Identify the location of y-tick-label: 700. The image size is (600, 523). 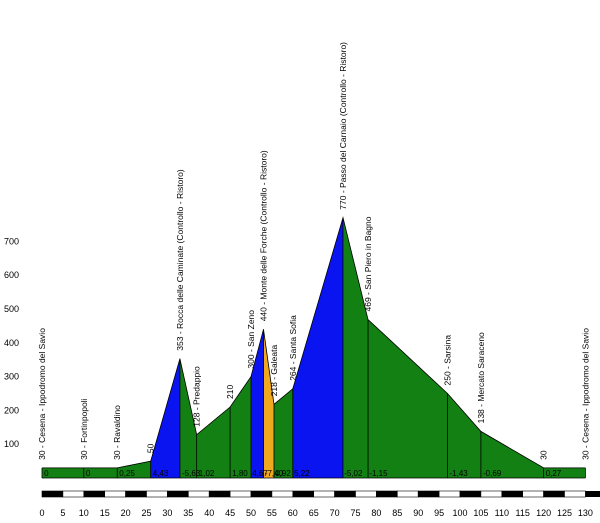
(11, 241).